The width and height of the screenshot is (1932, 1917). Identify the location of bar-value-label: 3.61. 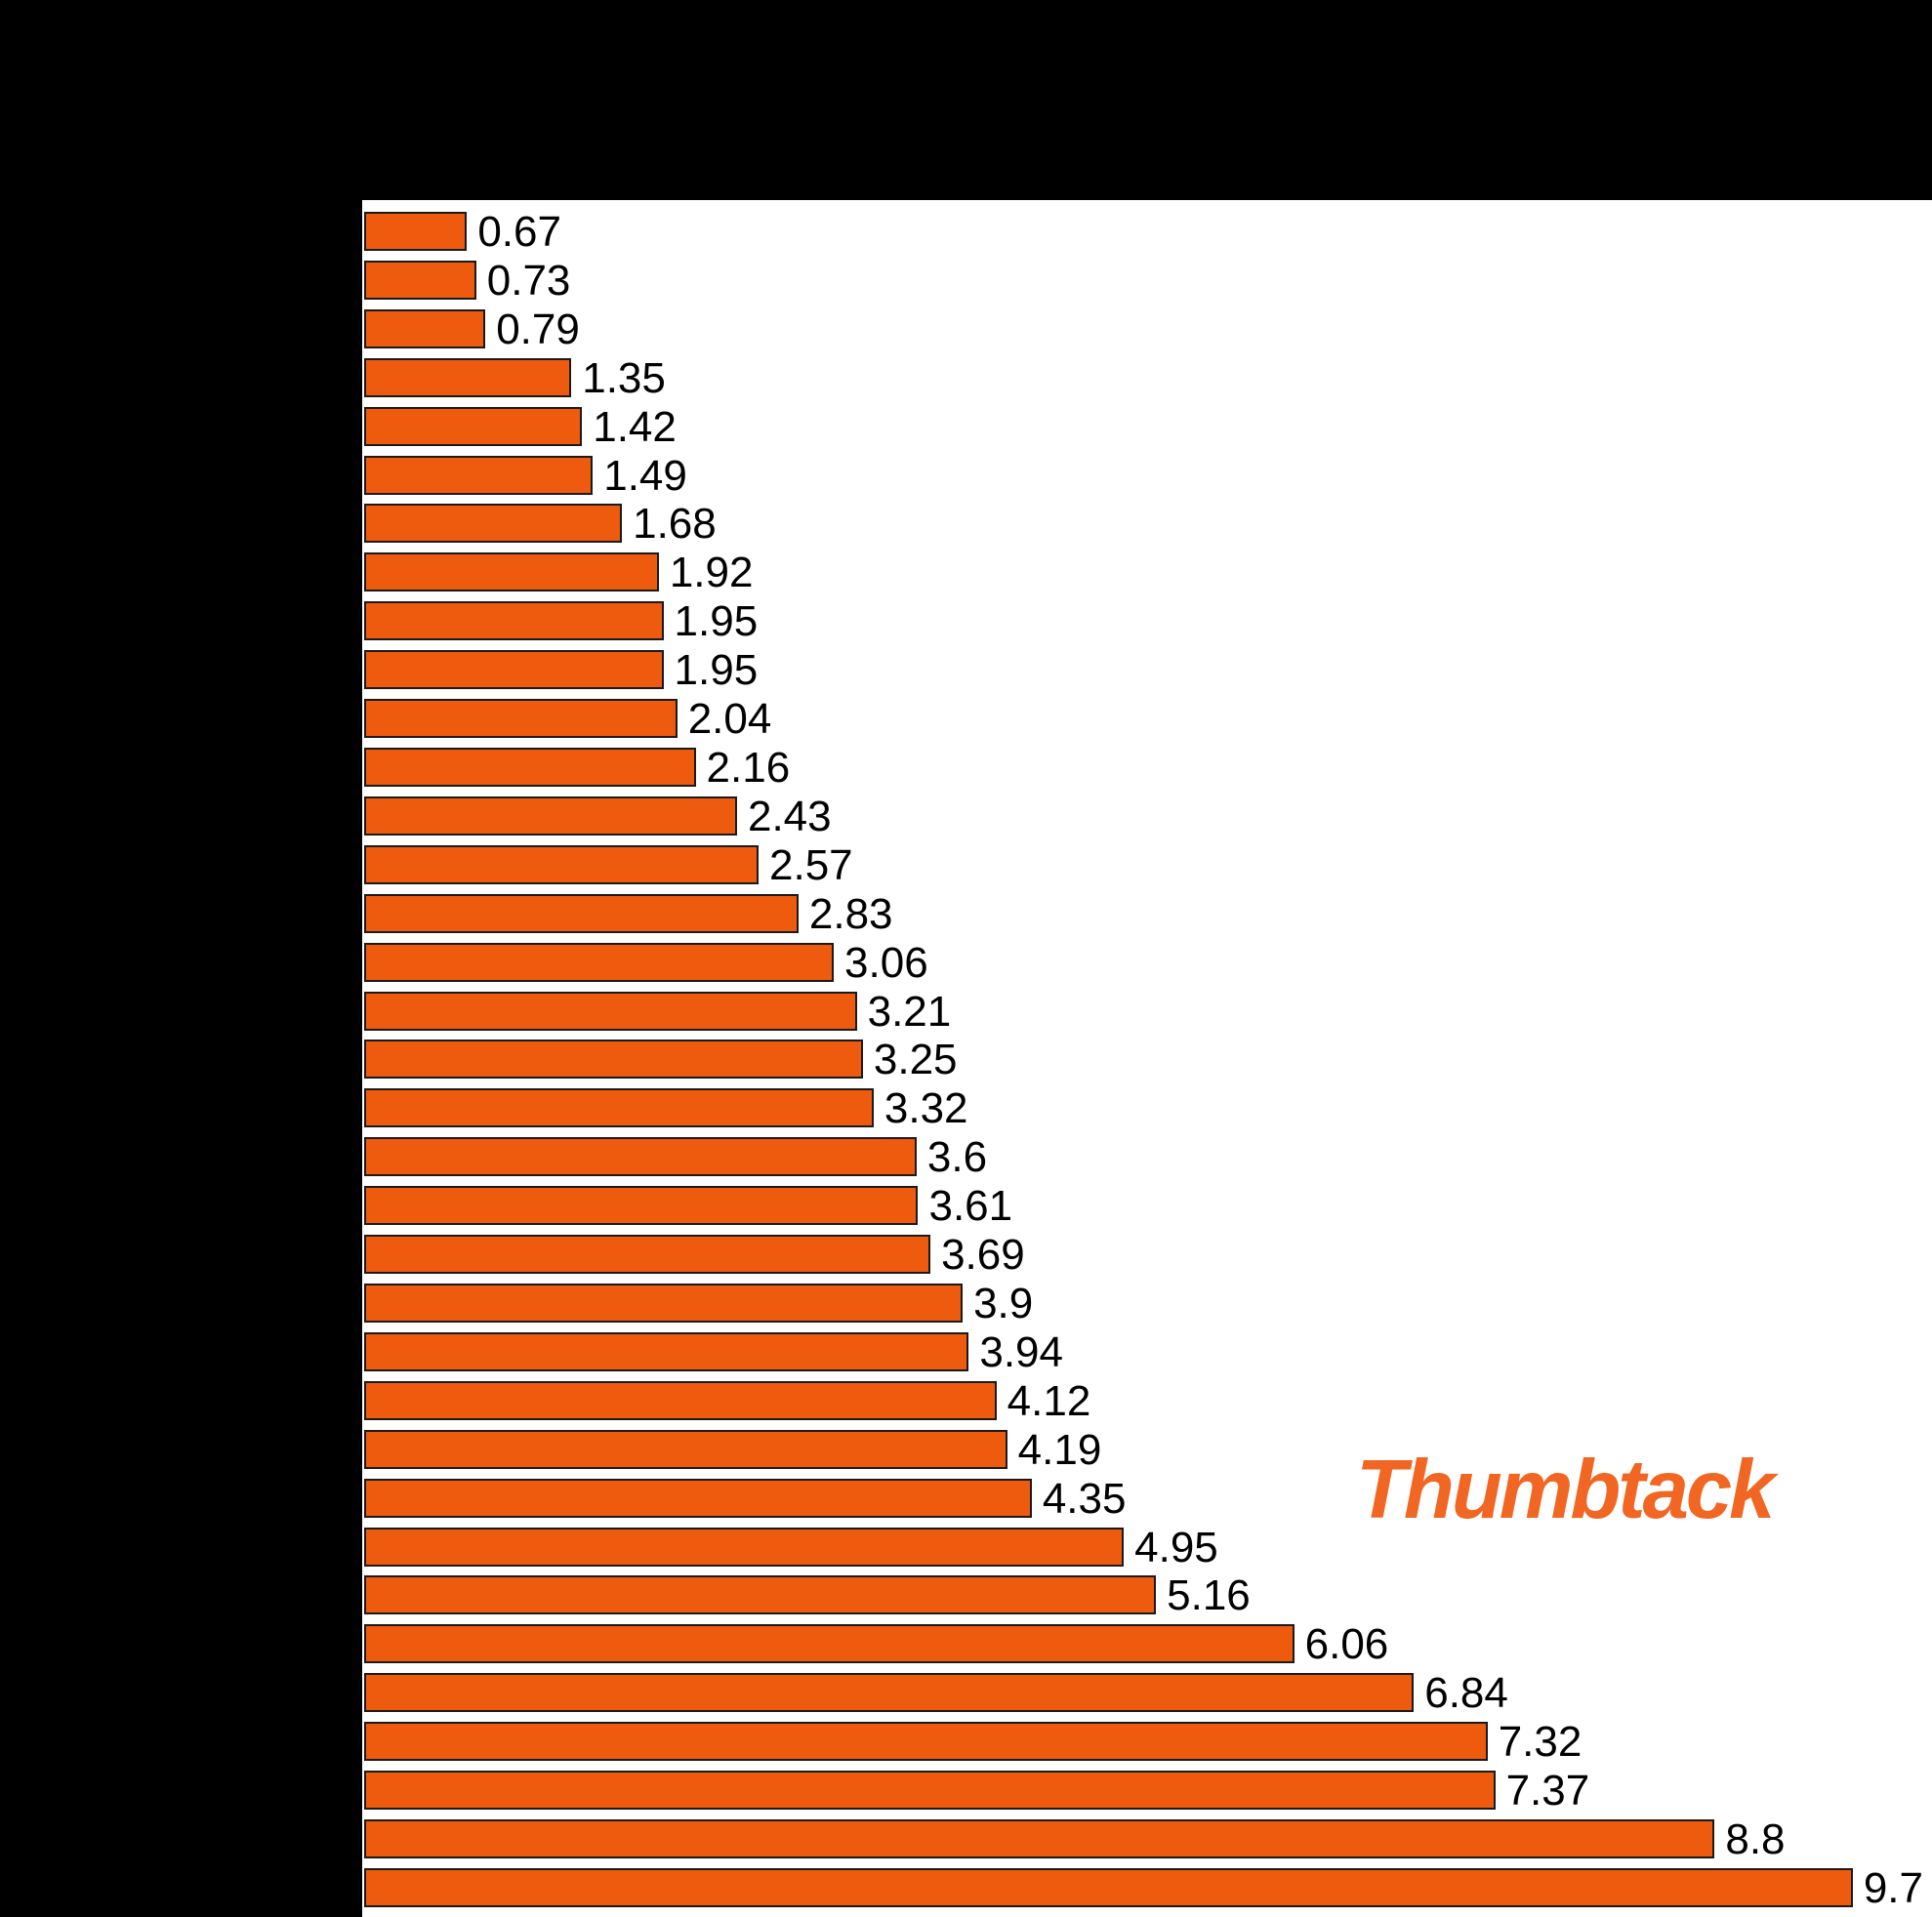
(970, 1206).